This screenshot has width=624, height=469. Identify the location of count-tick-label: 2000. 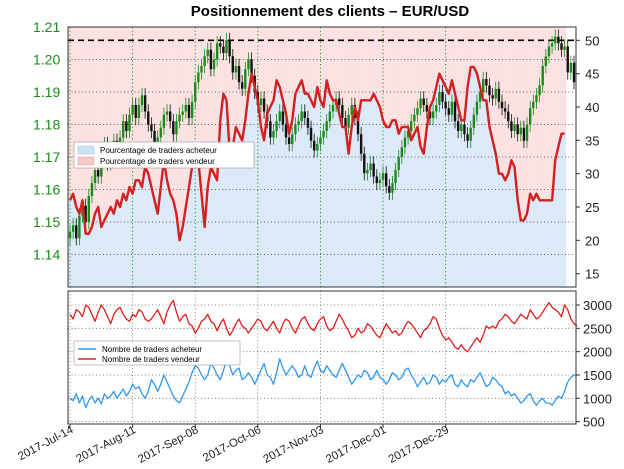
(597, 352).